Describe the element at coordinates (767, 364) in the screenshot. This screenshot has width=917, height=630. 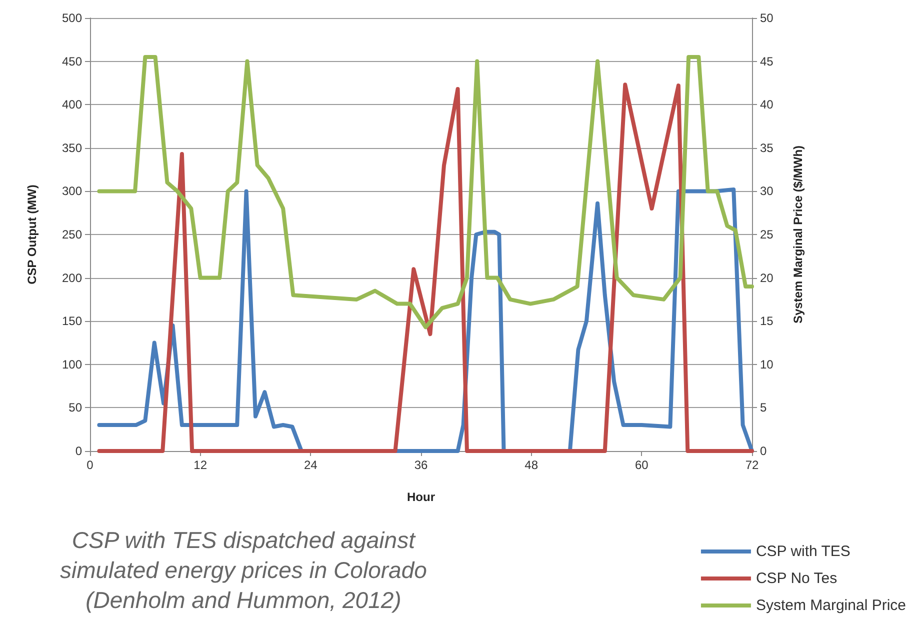
I see `y2-tick-label: 10` at that location.